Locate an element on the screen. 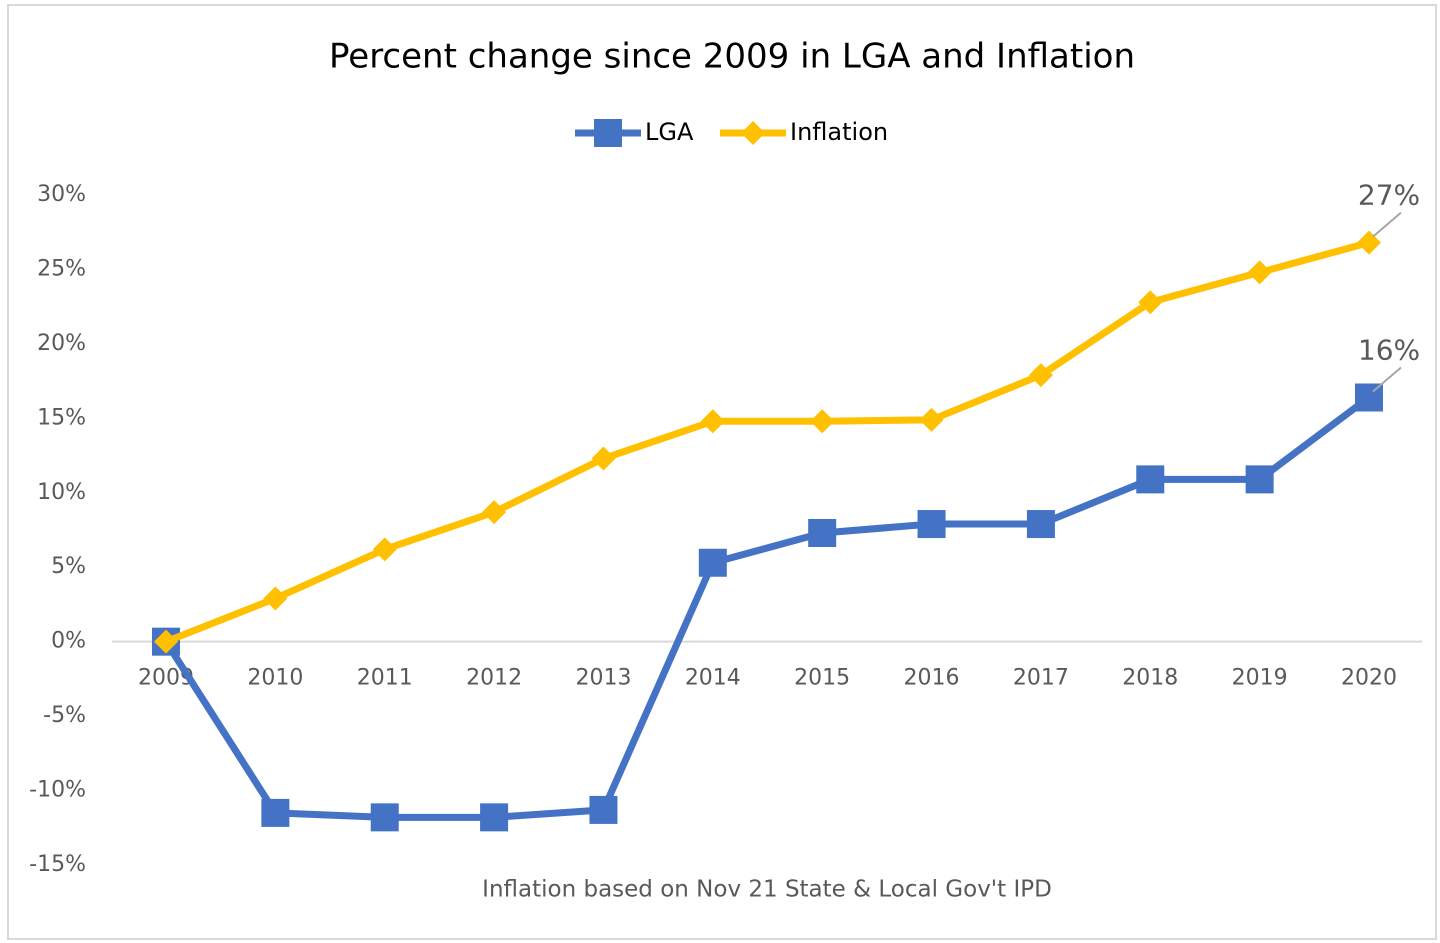  x-tick-label: 2013 is located at coordinates (603, 678).